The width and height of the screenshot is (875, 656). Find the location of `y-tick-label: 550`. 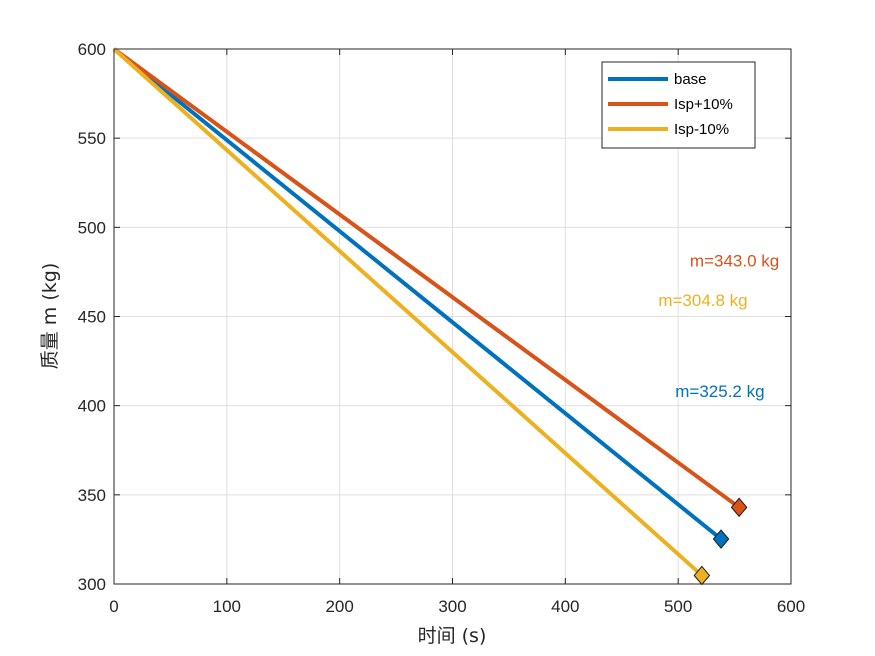

y-tick-label: 550 is located at coordinates (92, 138).